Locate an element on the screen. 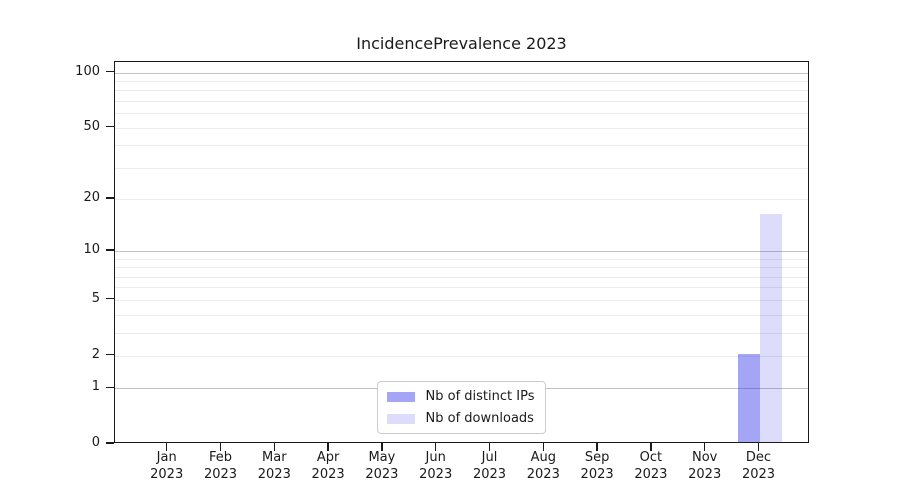 The height and width of the screenshot is (500, 900). y-tick-label: 0 is located at coordinates (95, 442).